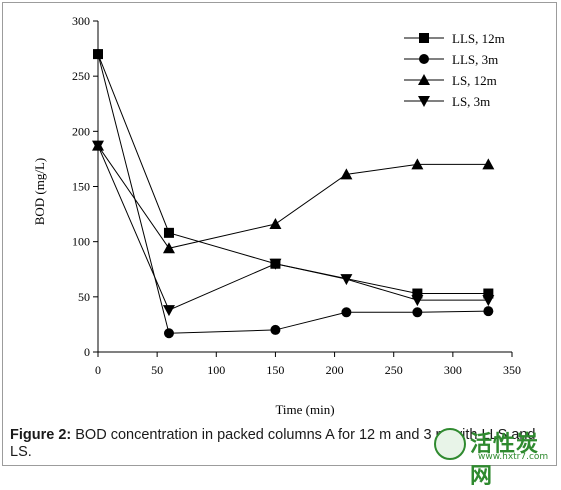 This screenshot has height=490, width=561. What do you see at coordinates (335, 370) in the screenshot?
I see `x-tick-label: 200` at bounding box center [335, 370].